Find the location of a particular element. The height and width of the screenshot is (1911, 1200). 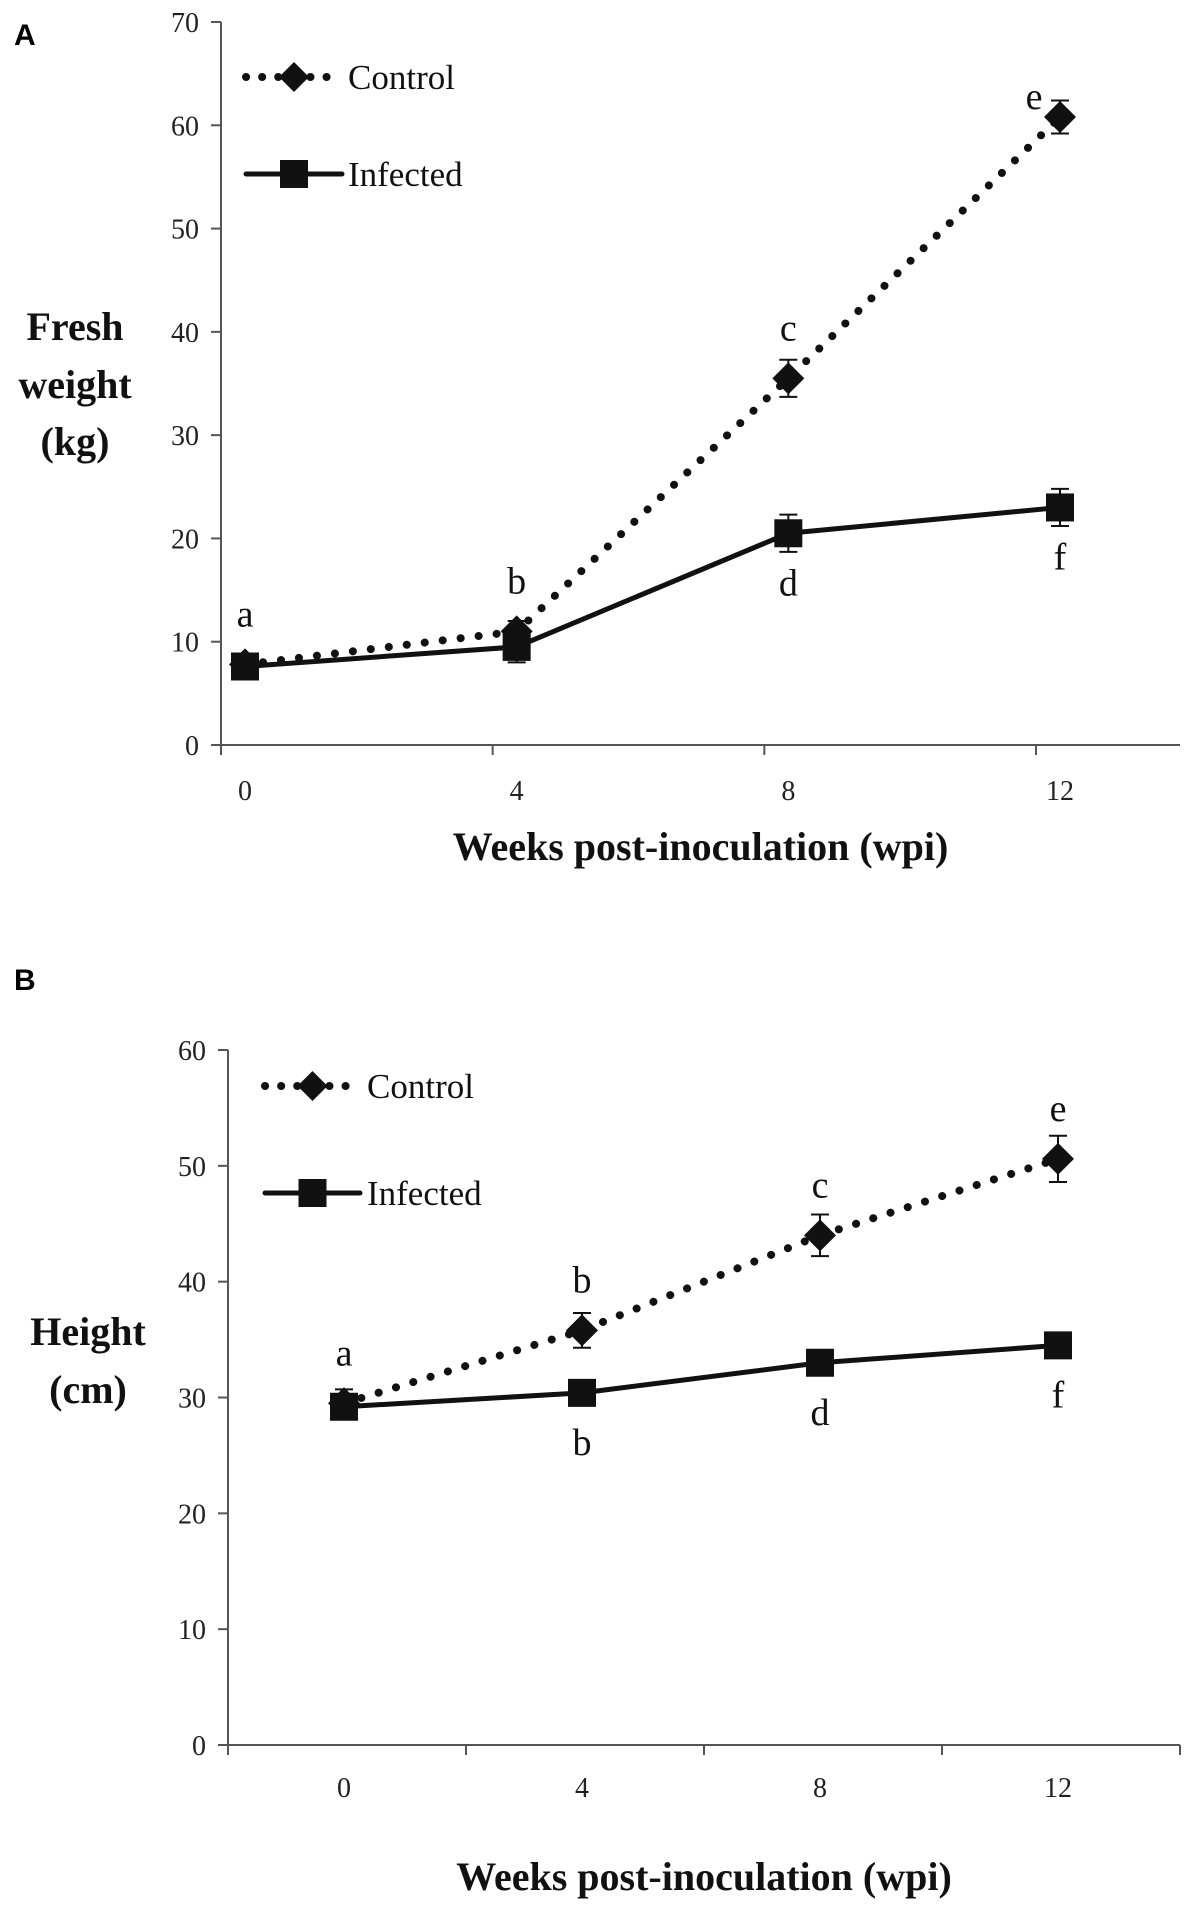

panel-letter: B is located at coordinates (25, 980).